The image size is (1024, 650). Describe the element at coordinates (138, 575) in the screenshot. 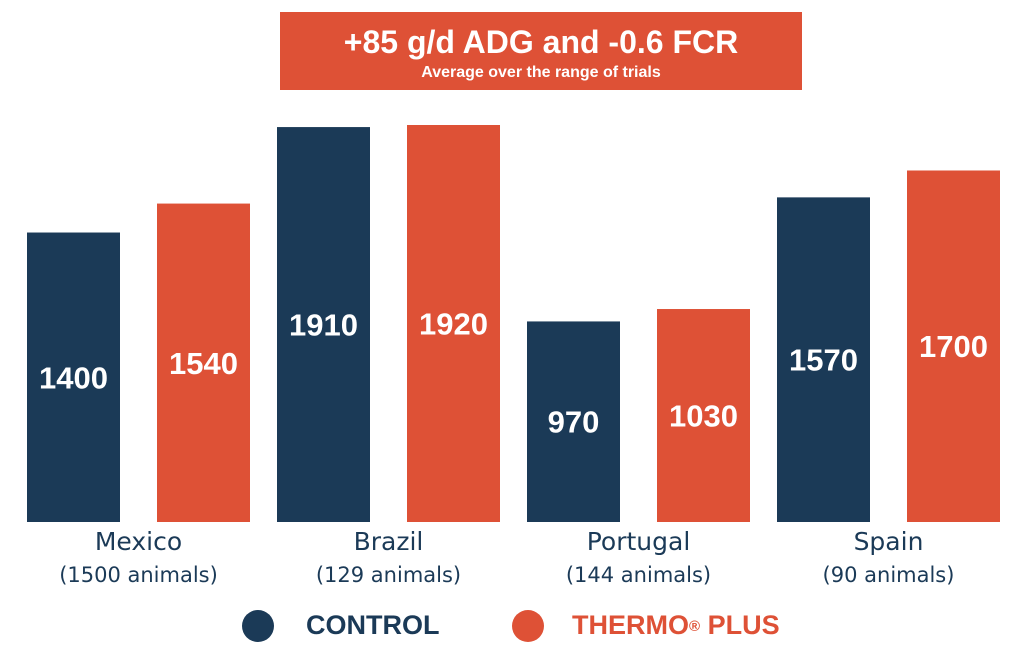

I see `category-sublabel-mexico: (1500 animals)` at that location.